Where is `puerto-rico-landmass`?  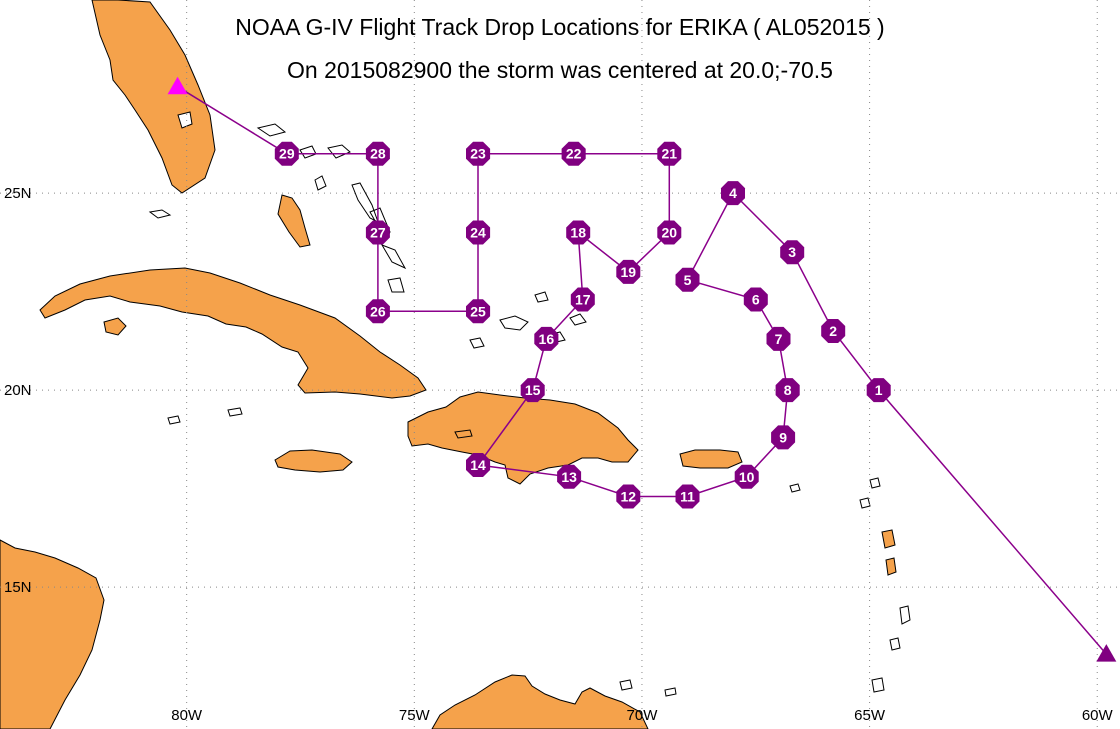
puerto-rico-landmass is located at coordinates (711, 459).